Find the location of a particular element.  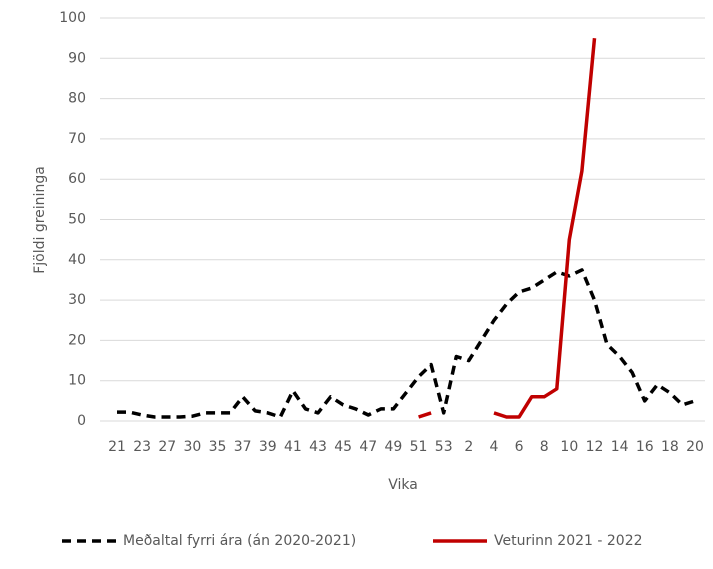

x-axis-title: Vika is located at coordinates (403, 485).